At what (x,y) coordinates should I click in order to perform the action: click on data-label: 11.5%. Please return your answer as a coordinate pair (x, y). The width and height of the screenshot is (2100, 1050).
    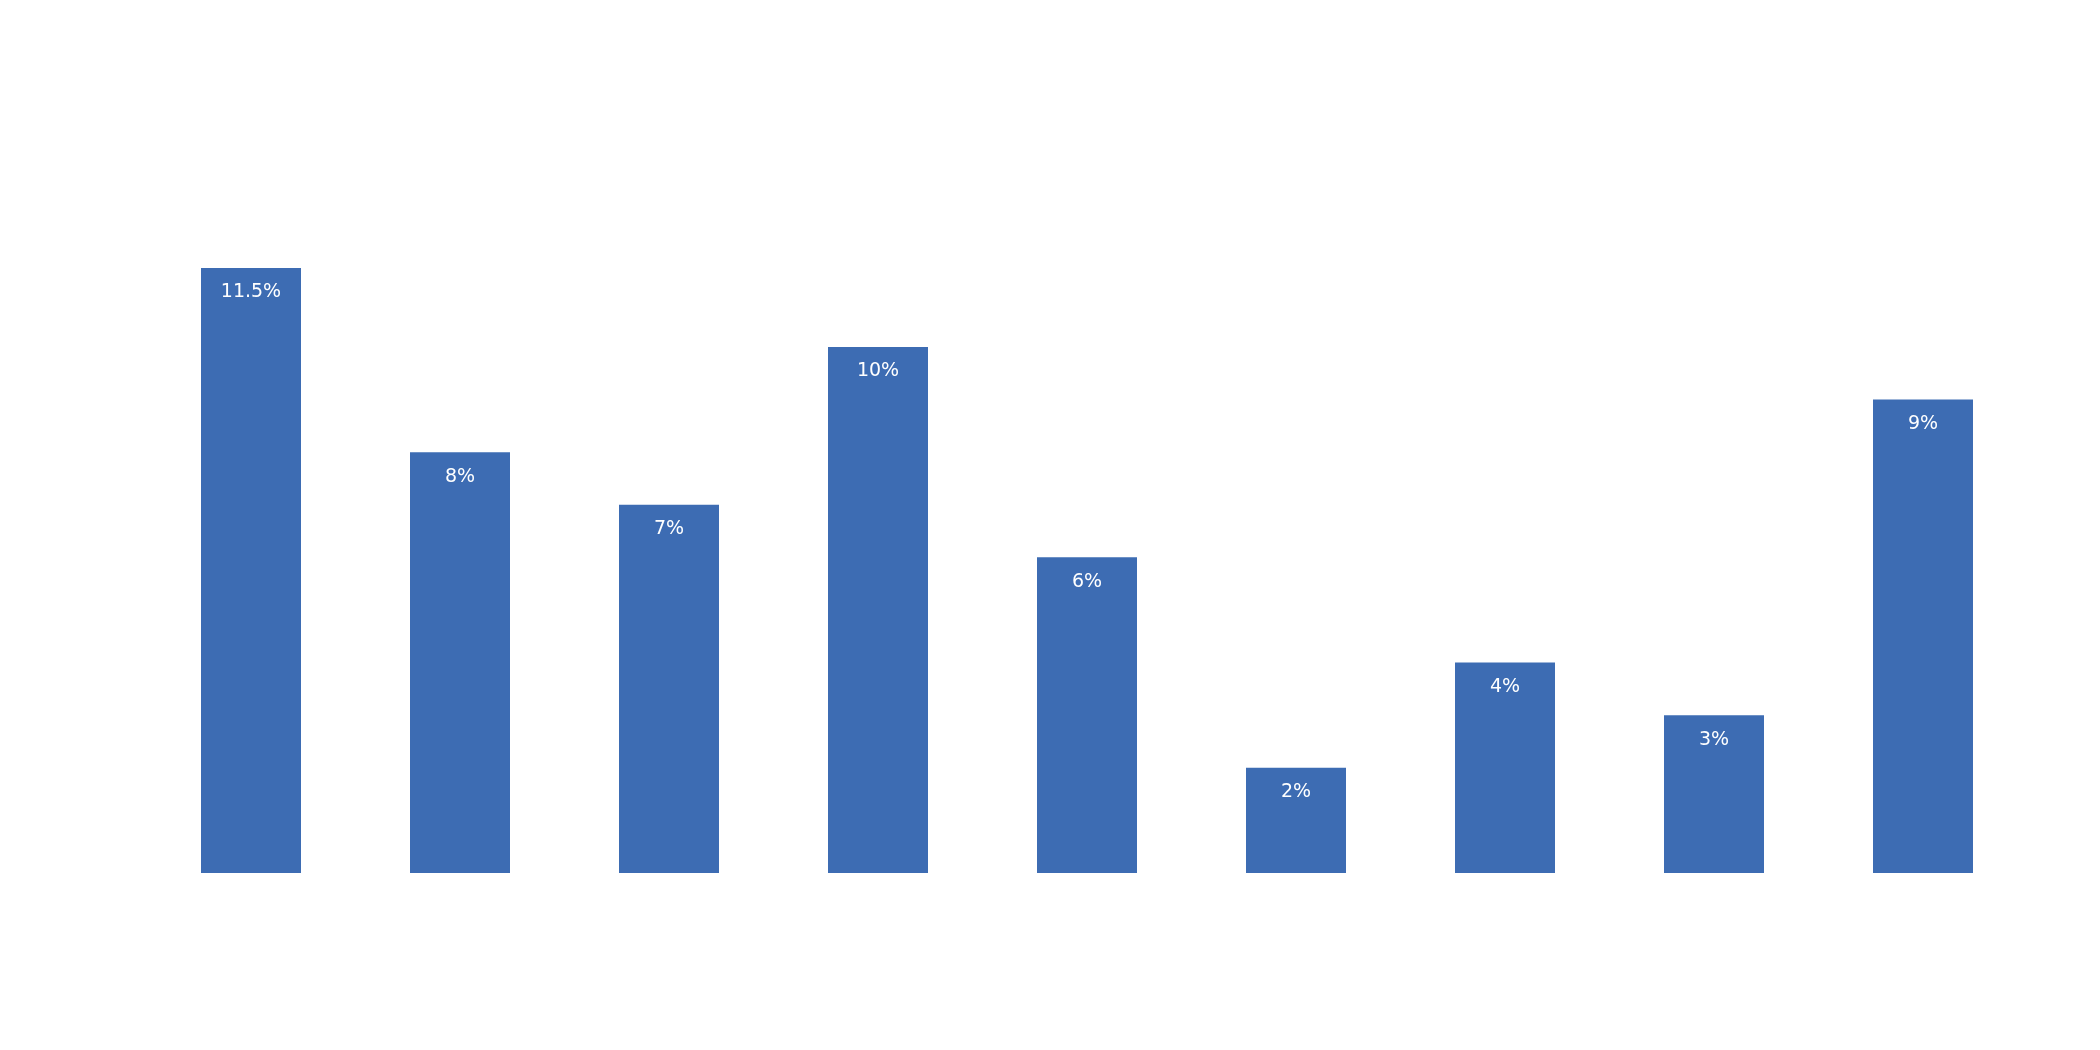
    Looking at the image, I should click on (251, 290).